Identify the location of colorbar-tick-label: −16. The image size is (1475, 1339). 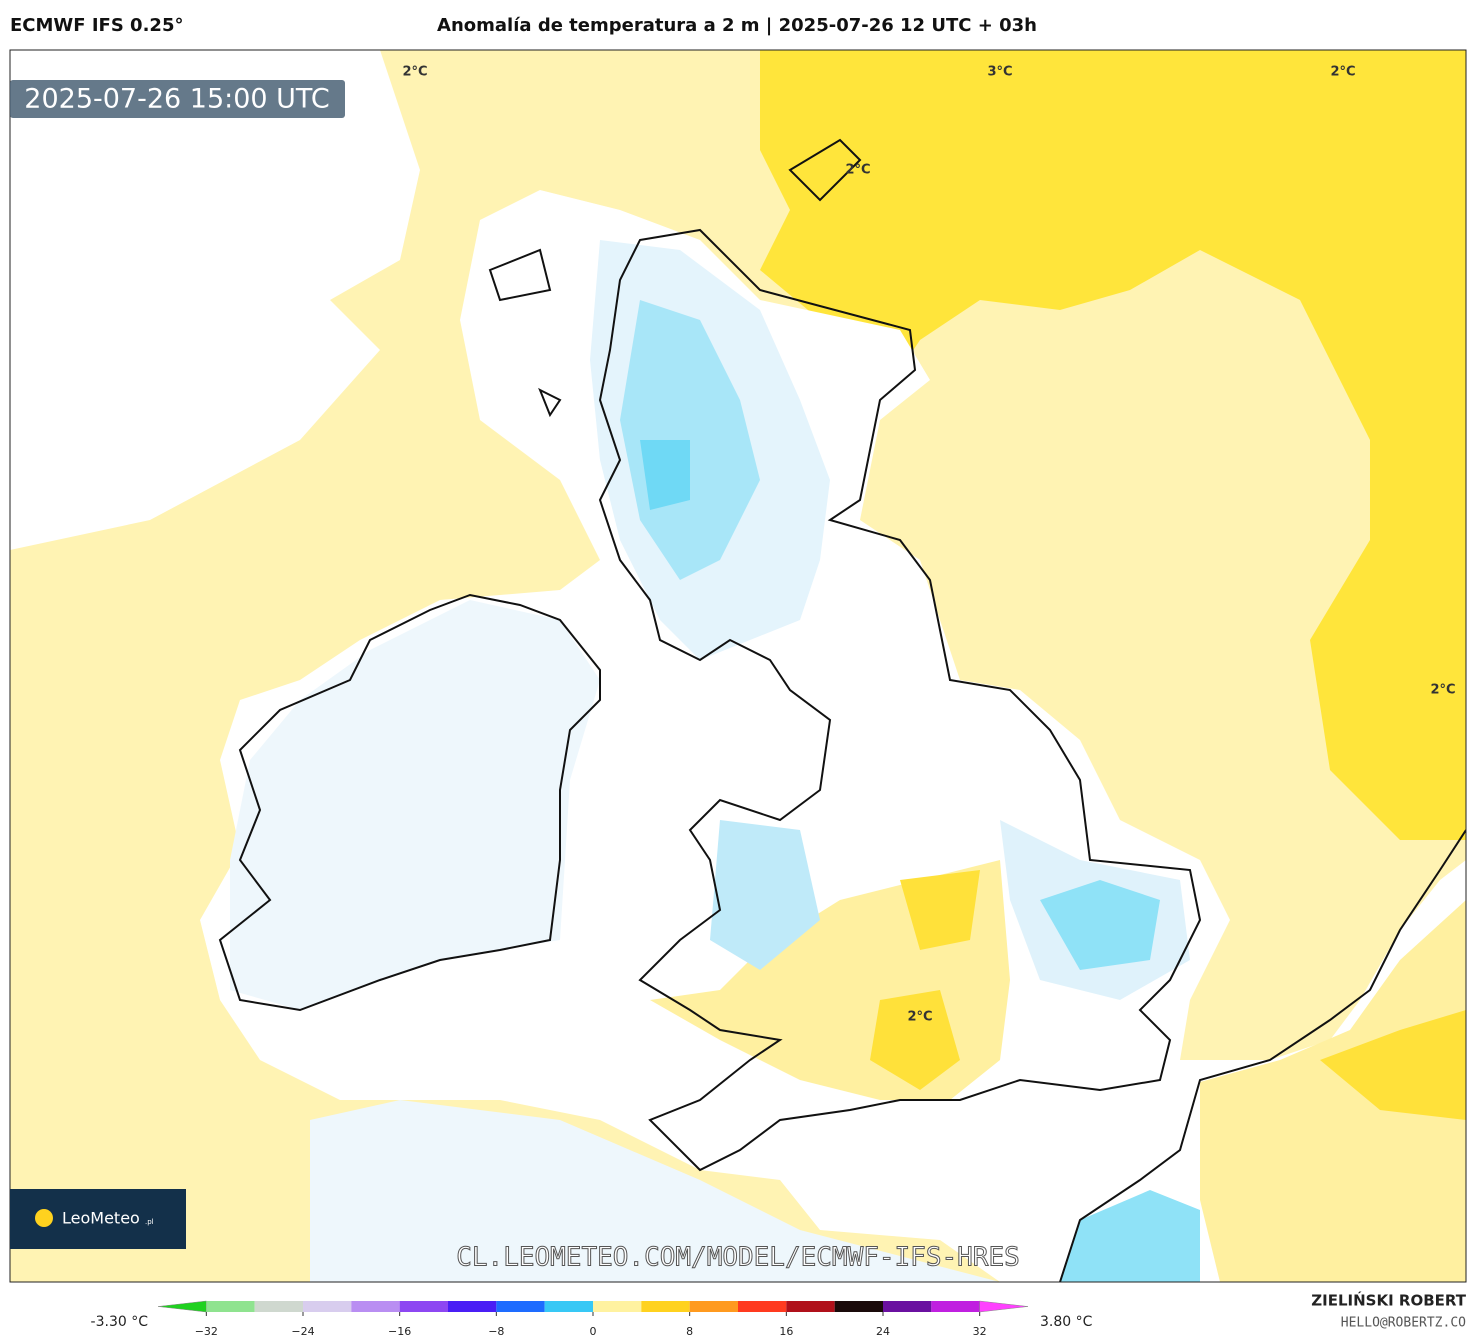
(399, 1331).